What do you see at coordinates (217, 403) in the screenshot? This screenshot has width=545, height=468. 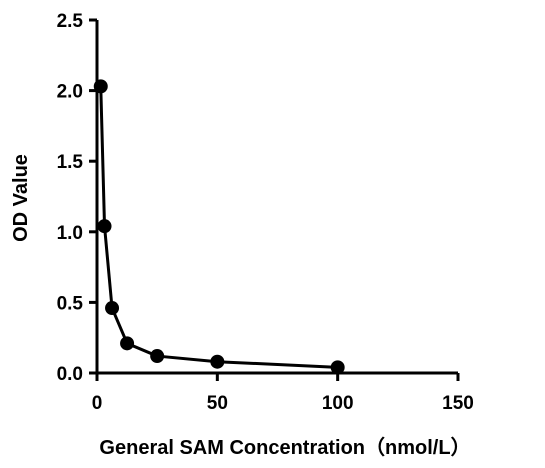 I see `x-tick-label: 50` at bounding box center [217, 403].